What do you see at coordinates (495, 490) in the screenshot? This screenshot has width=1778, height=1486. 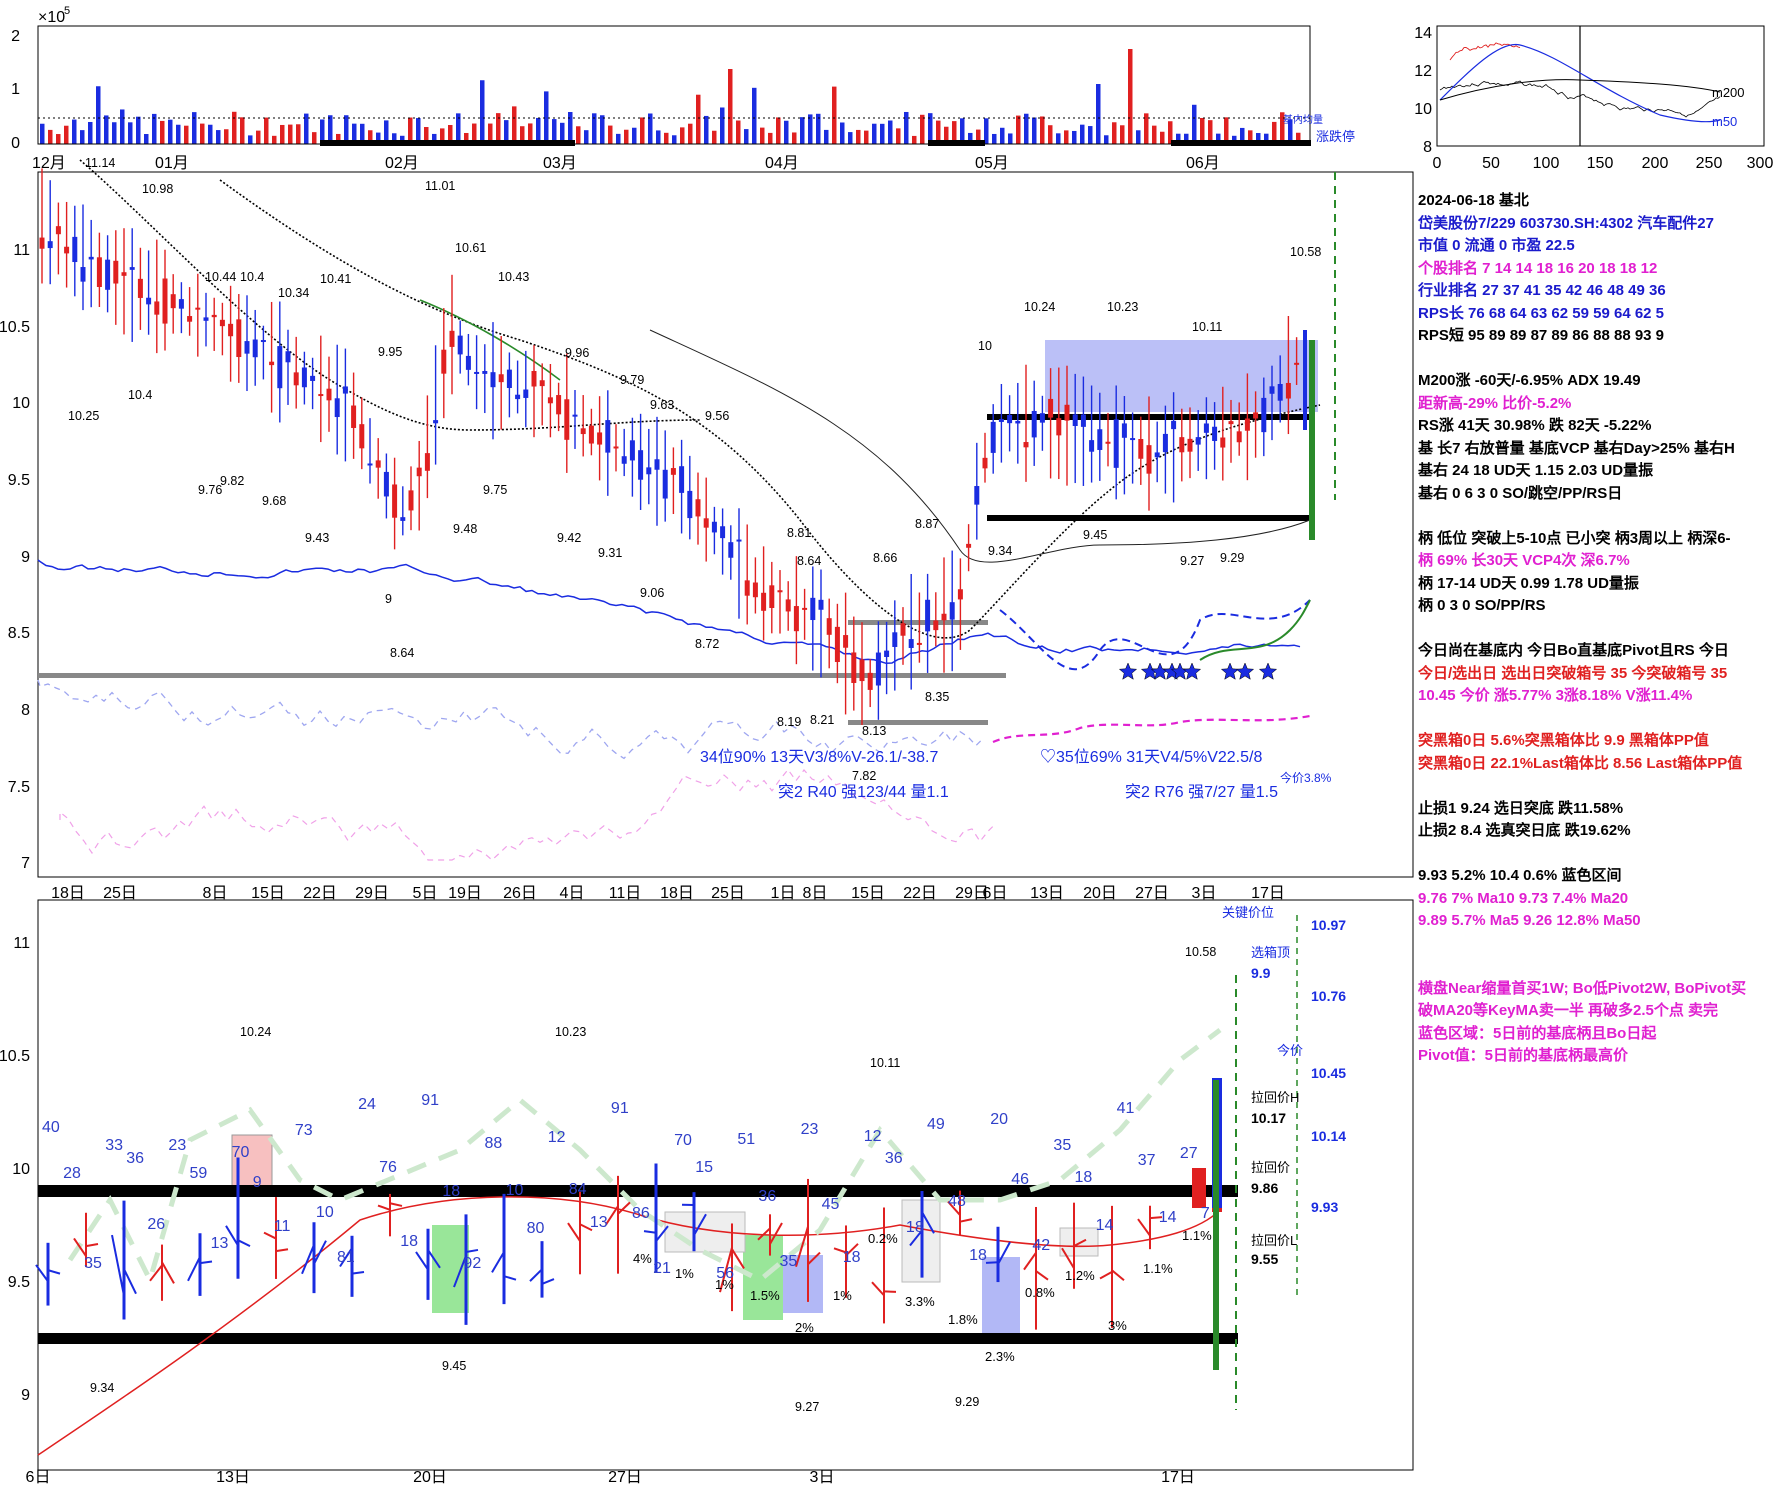 I see `price-label: 9.75` at bounding box center [495, 490].